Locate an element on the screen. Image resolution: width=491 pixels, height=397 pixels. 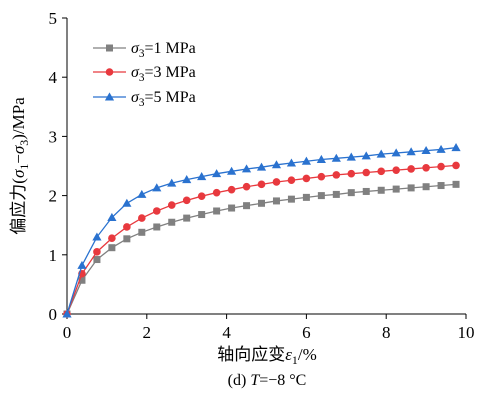
legend-label: σ3=3 MPa is located at coordinates (163, 74).